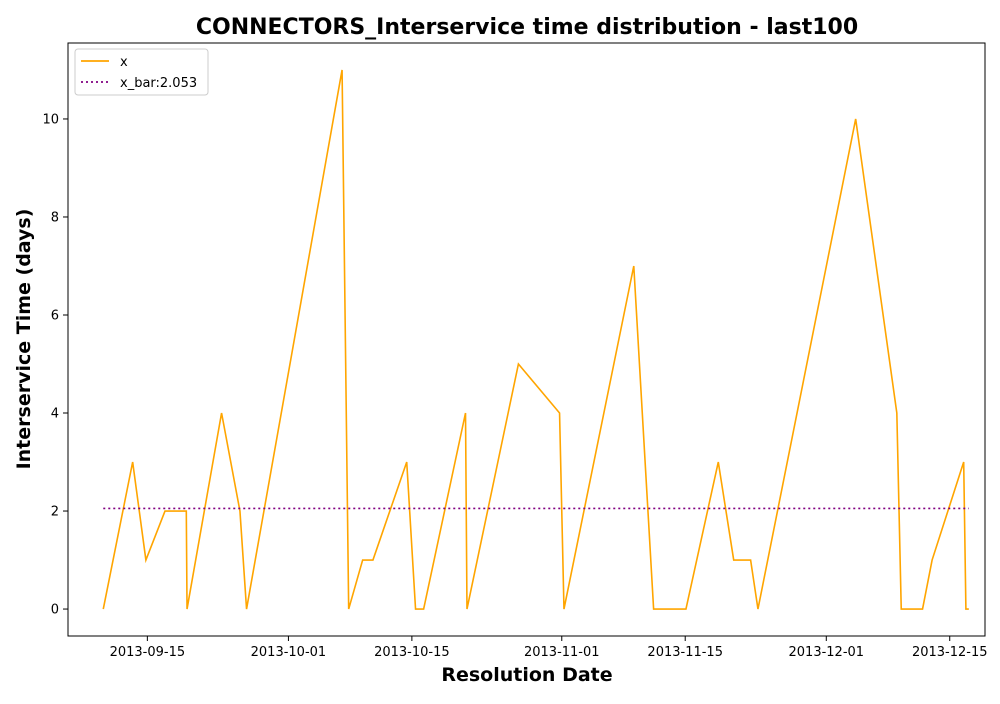  What do you see at coordinates (55, 512) in the screenshot?
I see `y-tick-label: 2` at bounding box center [55, 512].